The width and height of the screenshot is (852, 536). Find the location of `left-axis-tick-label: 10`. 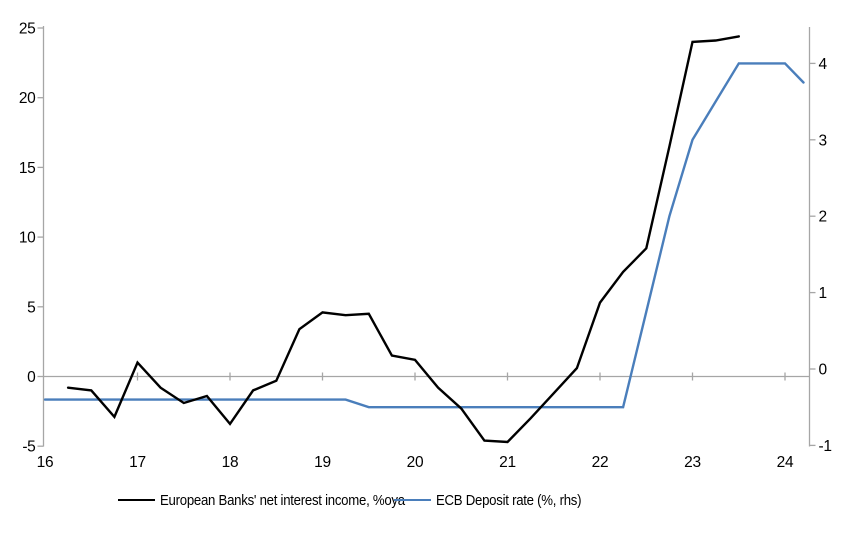

left-axis-tick-label: 10 is located at coordinates (27, 238).